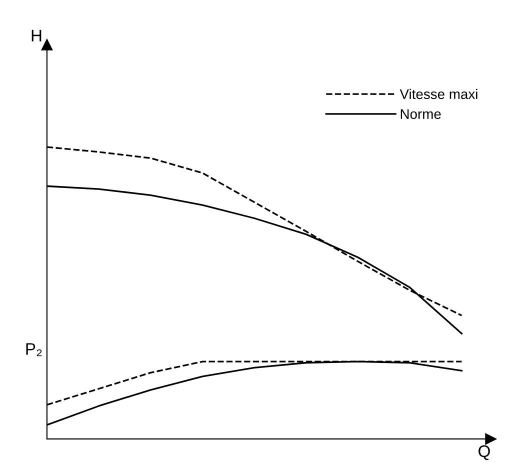  Describe the element at coordinates (34, 349) in the screenshot. I see `text: P₂` at that location.